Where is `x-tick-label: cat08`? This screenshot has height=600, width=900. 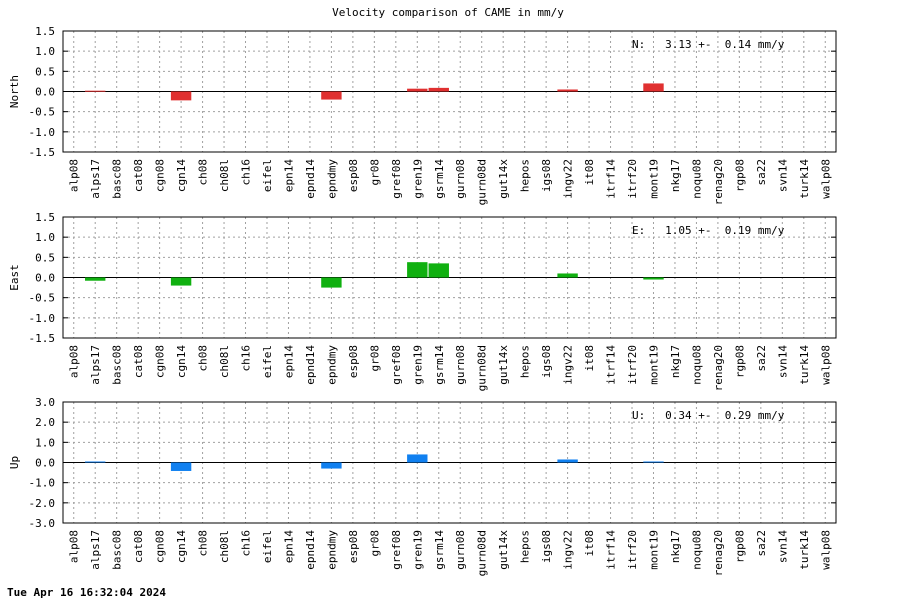 x-tick-label: cat08 is located at coordinates (138, 175).